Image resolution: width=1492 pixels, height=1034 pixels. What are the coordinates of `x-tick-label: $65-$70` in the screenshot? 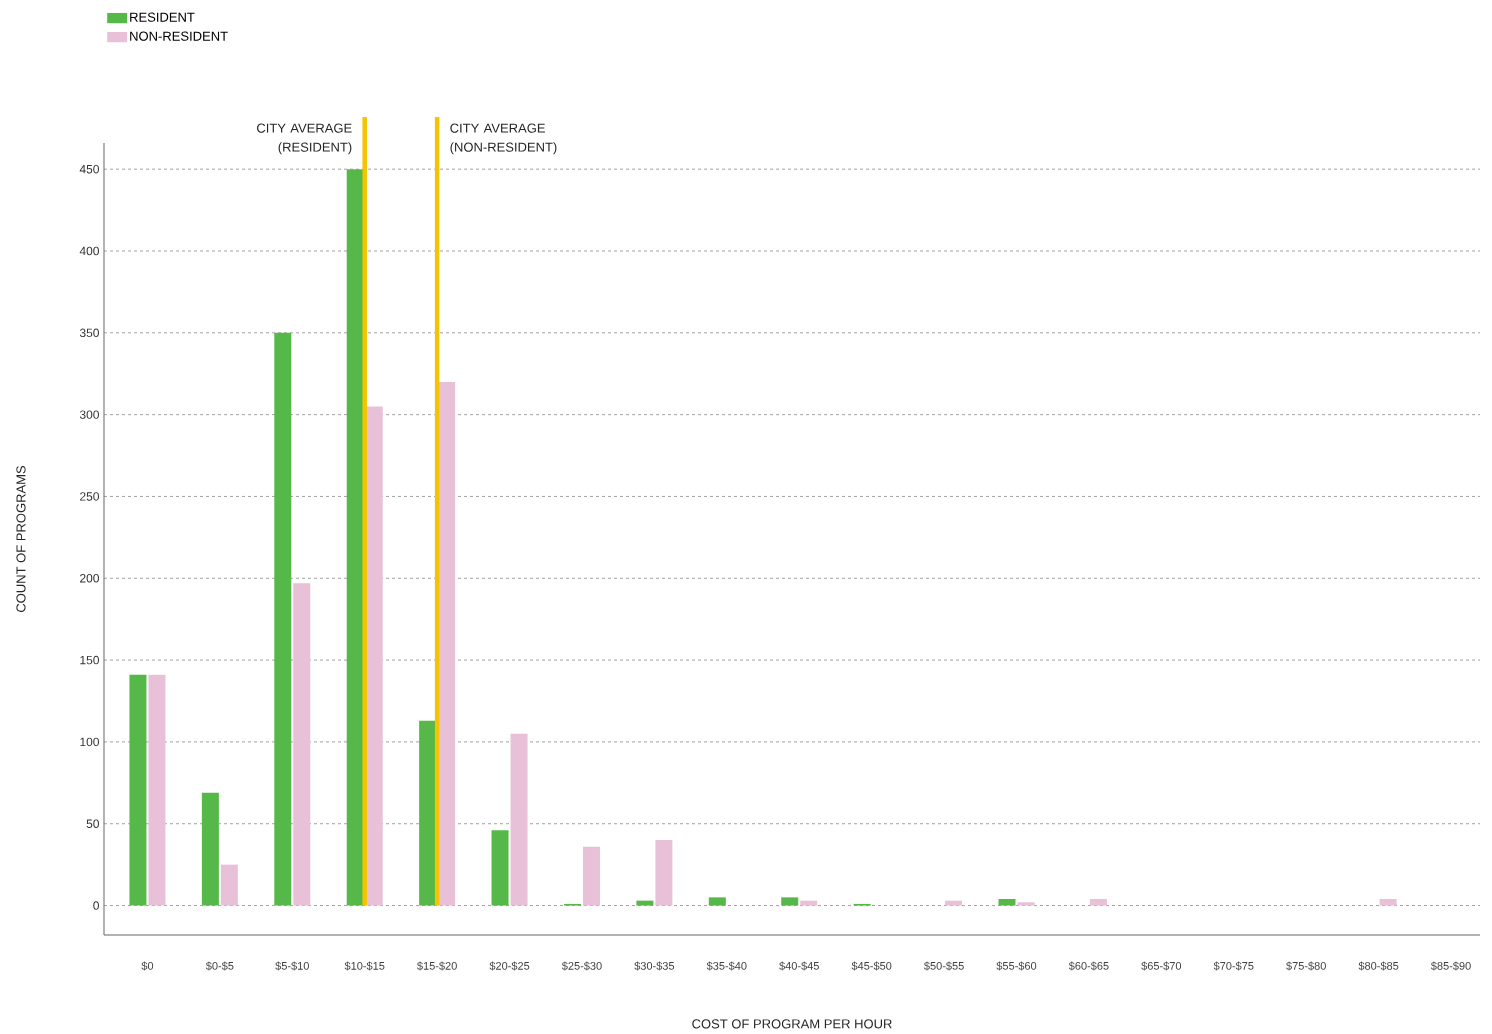 It's located at (1161, 966).